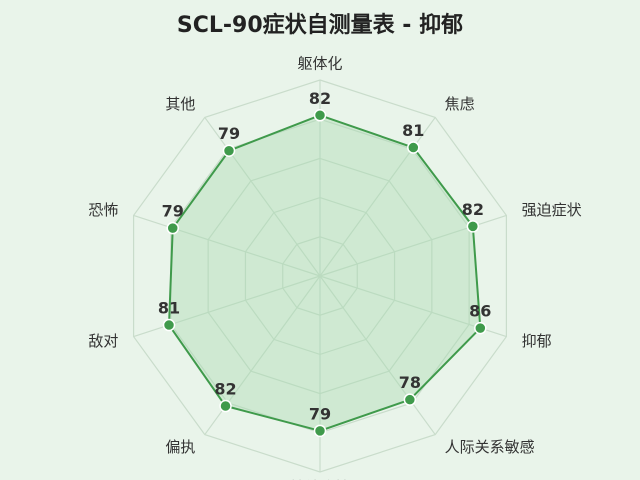  Describe the element at coordinates (490, 447) in the screenshot. I see `axis-label: 人际关系敏感` at that location.